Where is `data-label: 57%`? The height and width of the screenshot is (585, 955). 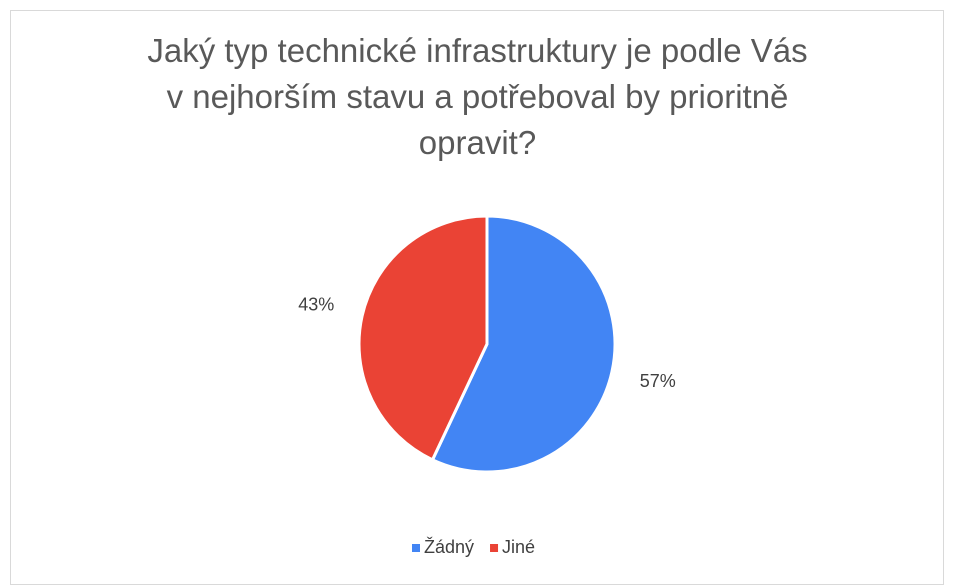
data-label: 57% is located at coordinates (658, 381).